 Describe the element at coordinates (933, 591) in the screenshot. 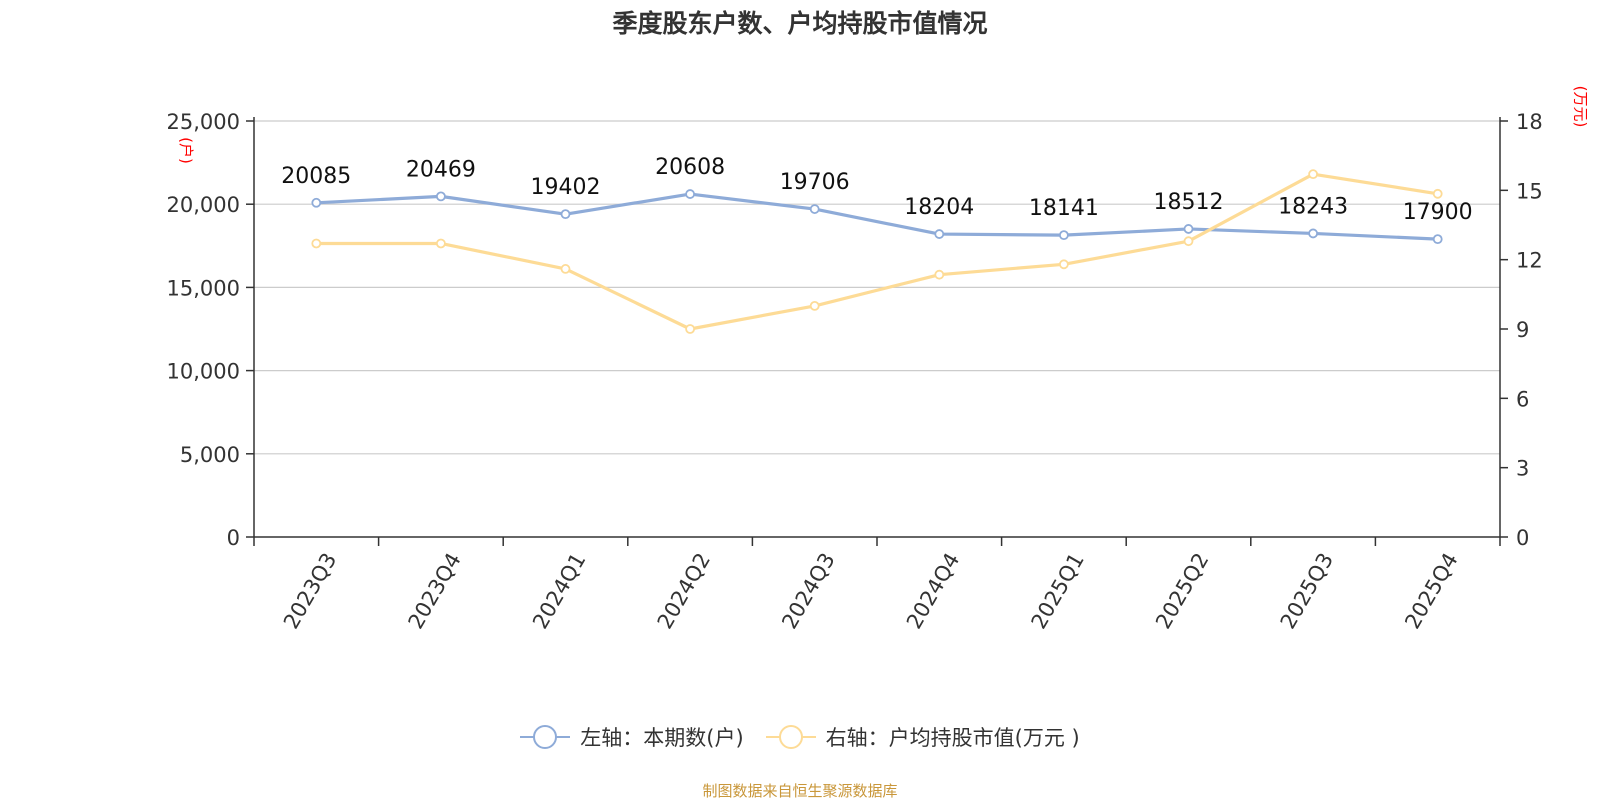

I see `x-tick-label: 2024Q4` at that location.